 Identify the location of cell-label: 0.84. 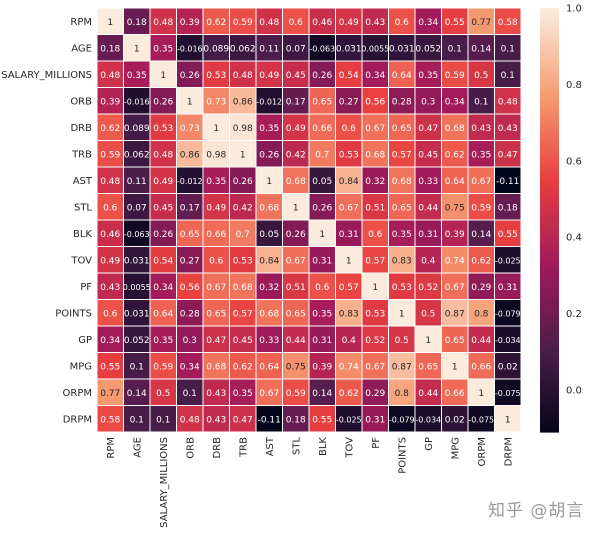
(269, 261).